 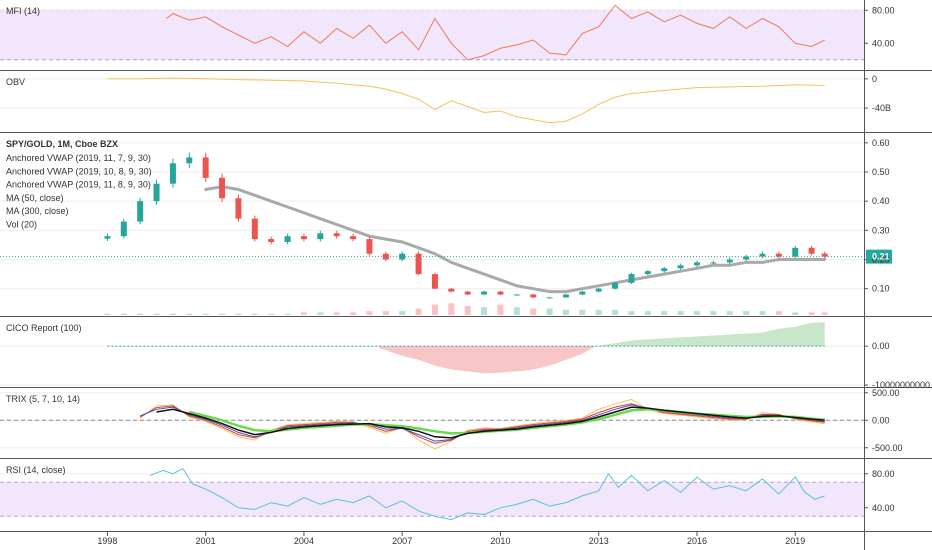 I want to click on rsi-line, so click(x=487, y=494).